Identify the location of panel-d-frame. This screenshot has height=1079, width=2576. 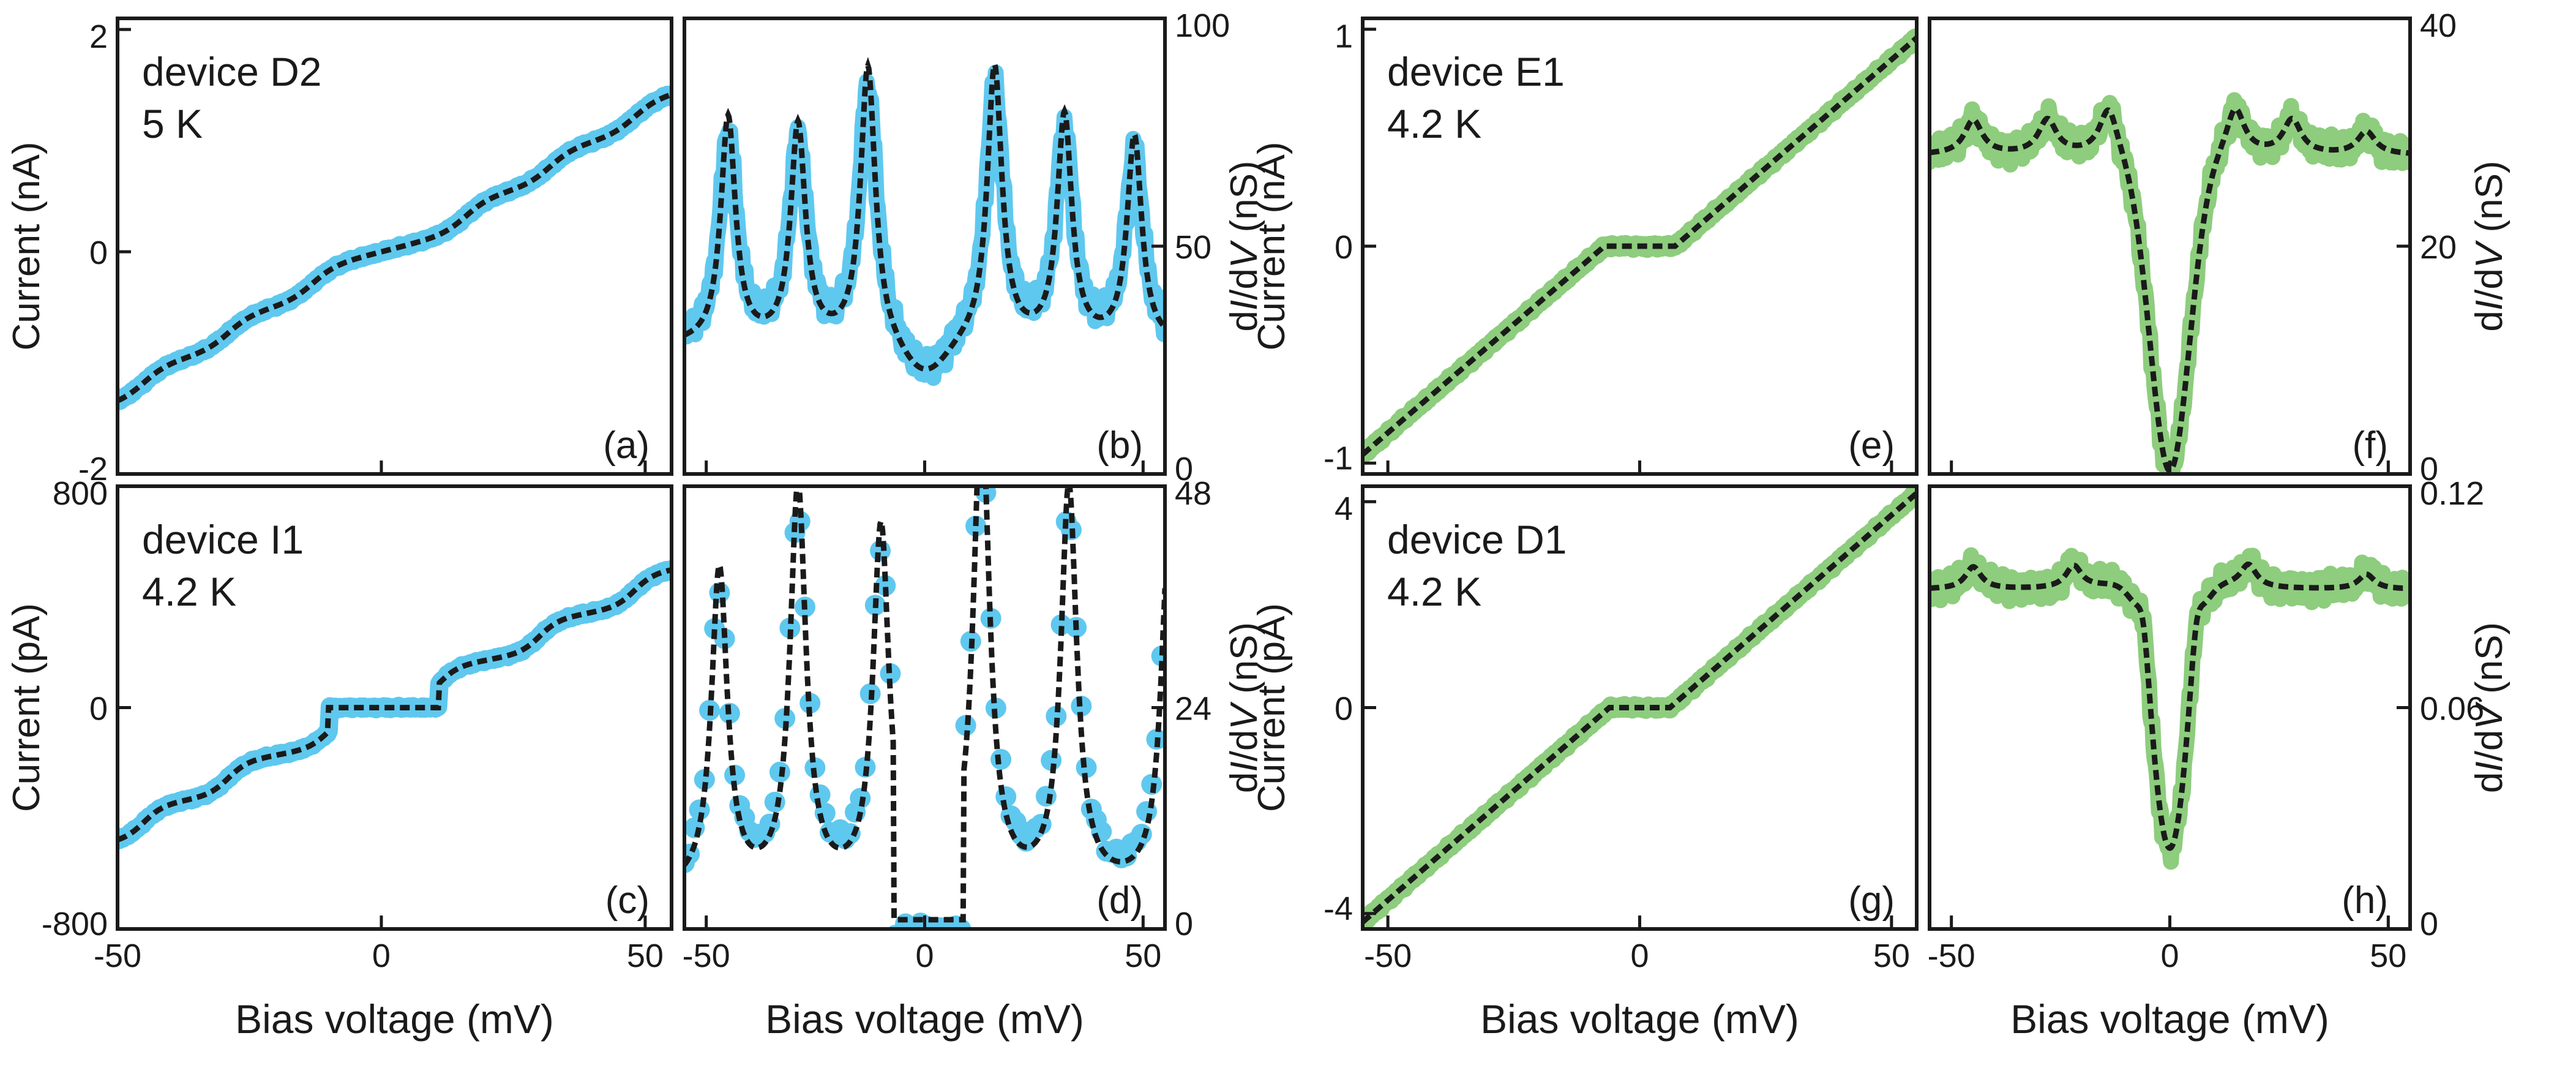
(925, 707).